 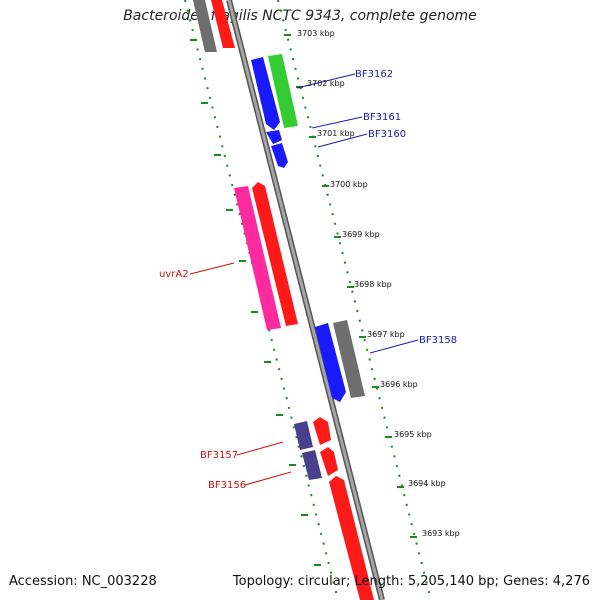 I want to click on tick-label: 3701 kbp, so click(x=336, y=133).